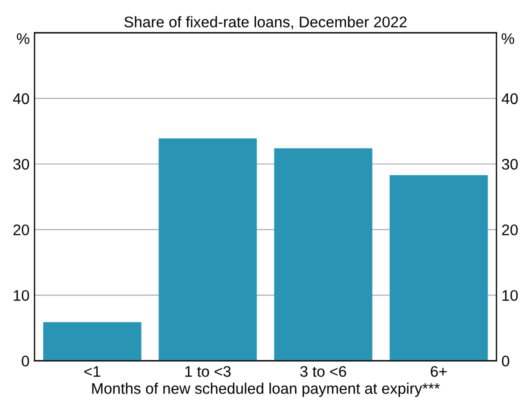  I want to click on y-tick-label: 30, so click(21, 164).